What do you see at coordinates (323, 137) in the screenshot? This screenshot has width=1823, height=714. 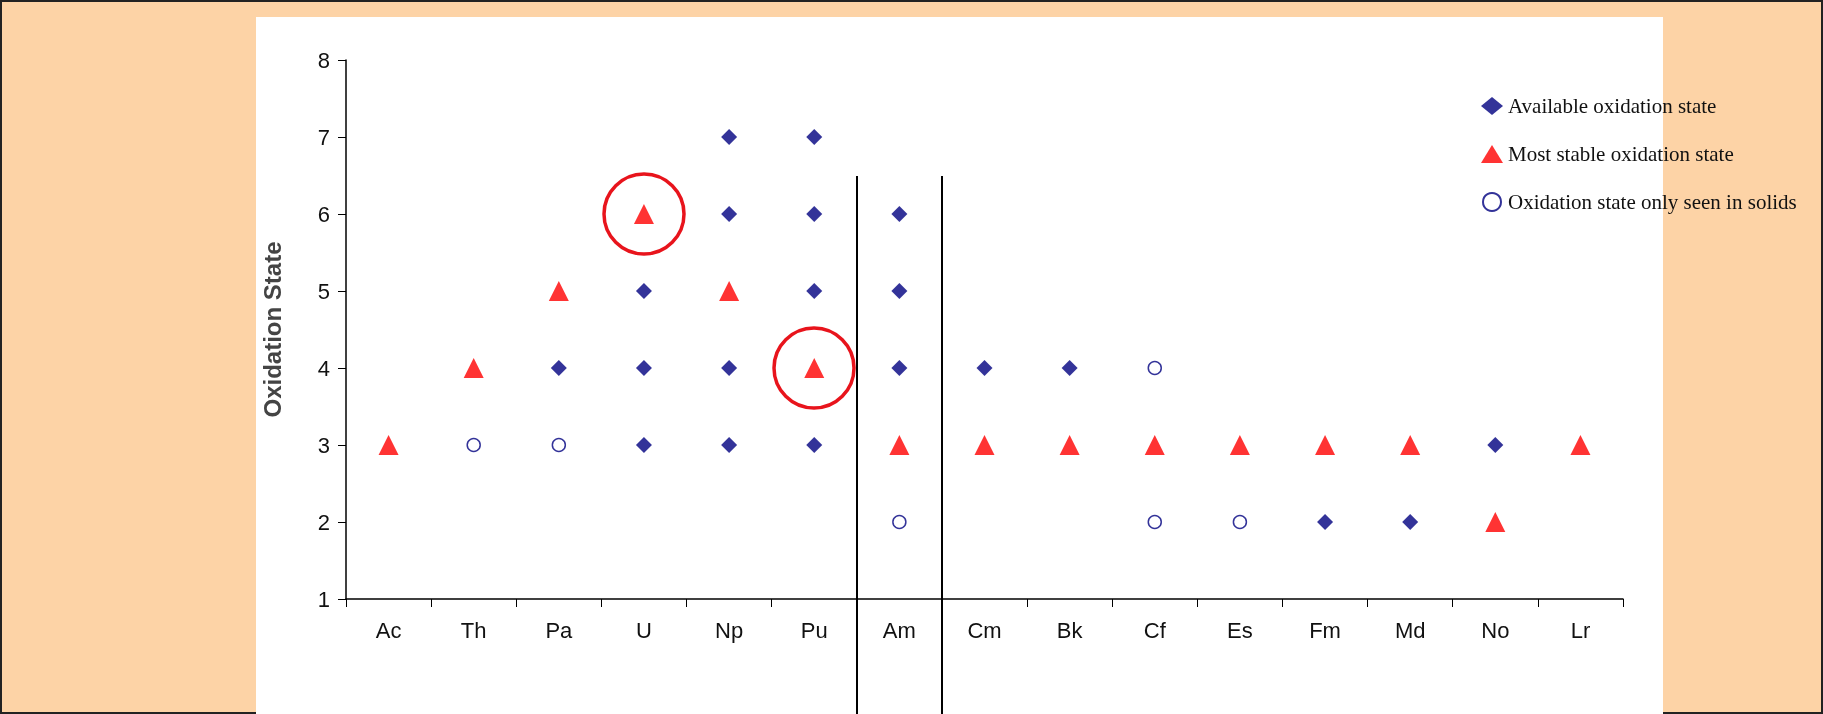 I see `y-tick-label: 7` at bounding box center [323, 137].